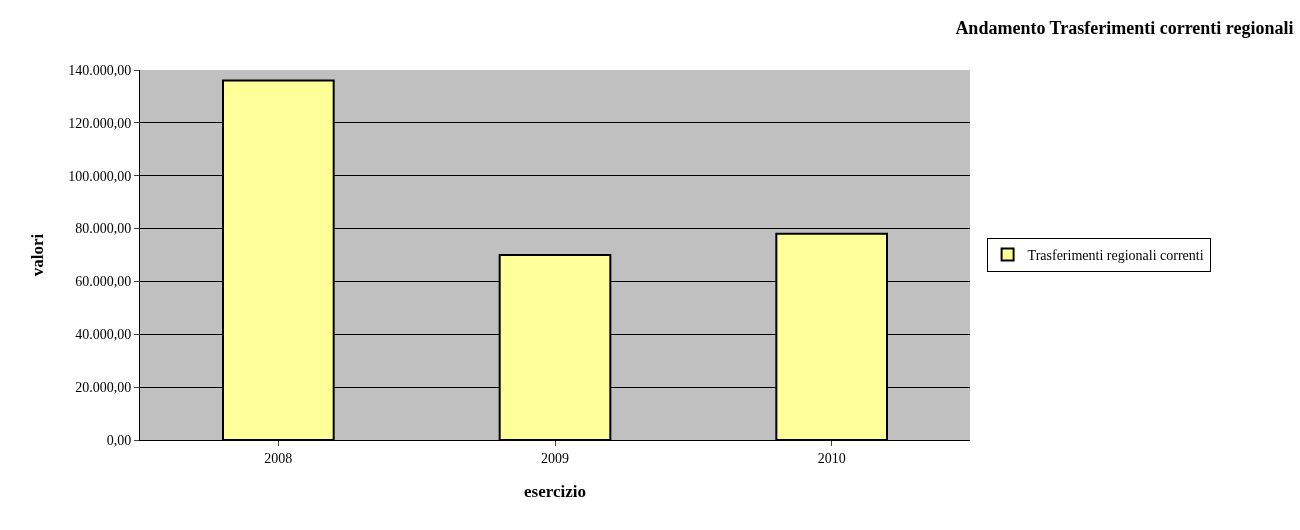 This screenshot has height=530, width=1300. I want to click on x-tick-label: 2009, so click(555, 458).